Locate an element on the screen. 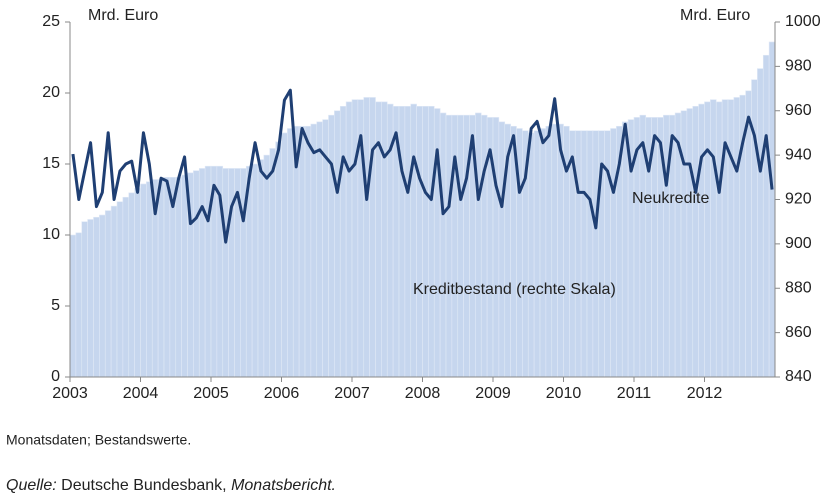 This screenshot has height=499, width=835. y-tick-label: 25 is located at coordinates (51, 21).